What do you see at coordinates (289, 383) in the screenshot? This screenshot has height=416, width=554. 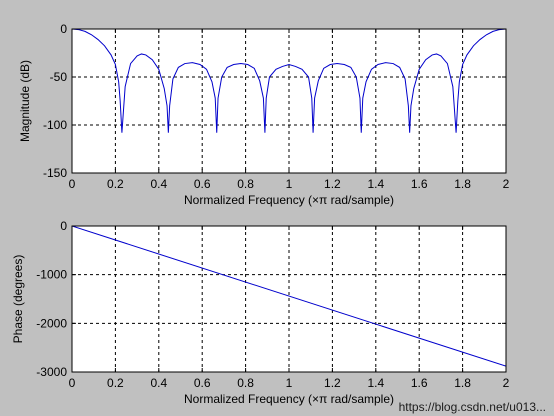 I see `phase-xtick-label: 1` at bounding box center [289, 383].